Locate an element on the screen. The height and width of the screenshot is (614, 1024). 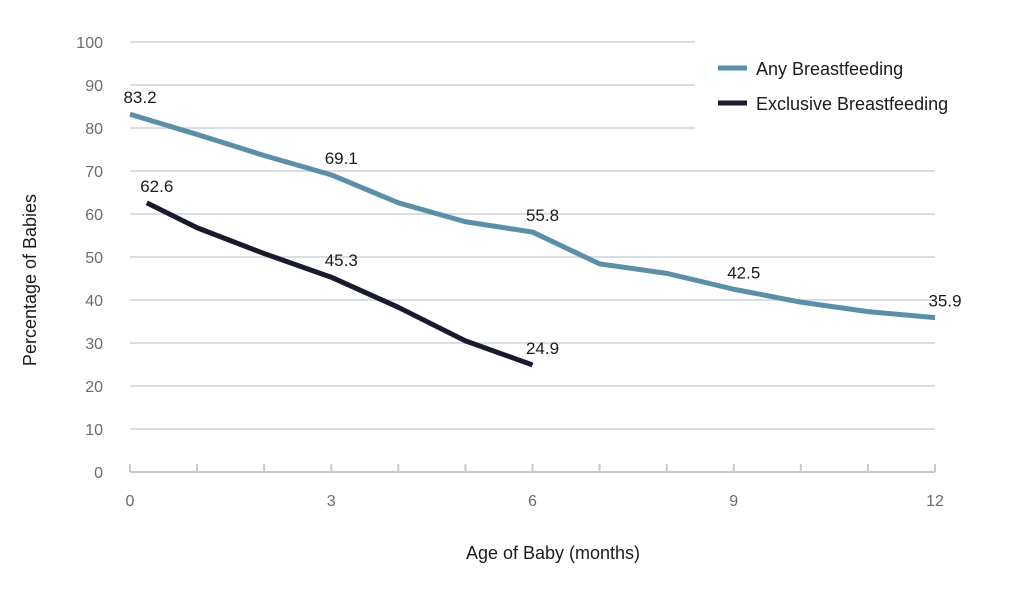
series-line-exclusive-breastfeeding is located at coordinates (339, 284).